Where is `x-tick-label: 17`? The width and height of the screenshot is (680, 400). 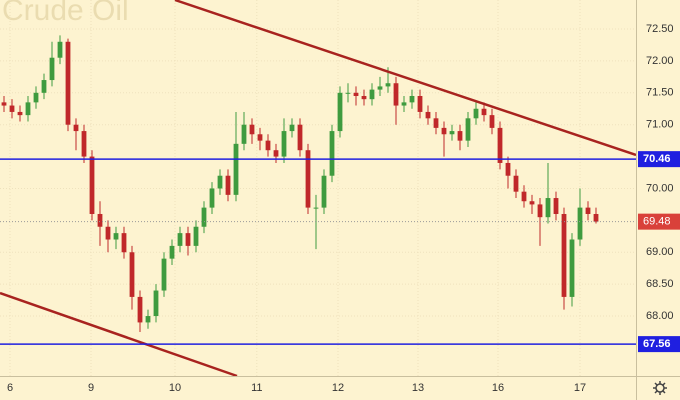
x-tick-label: 17 is located at coordinates (580, 388).